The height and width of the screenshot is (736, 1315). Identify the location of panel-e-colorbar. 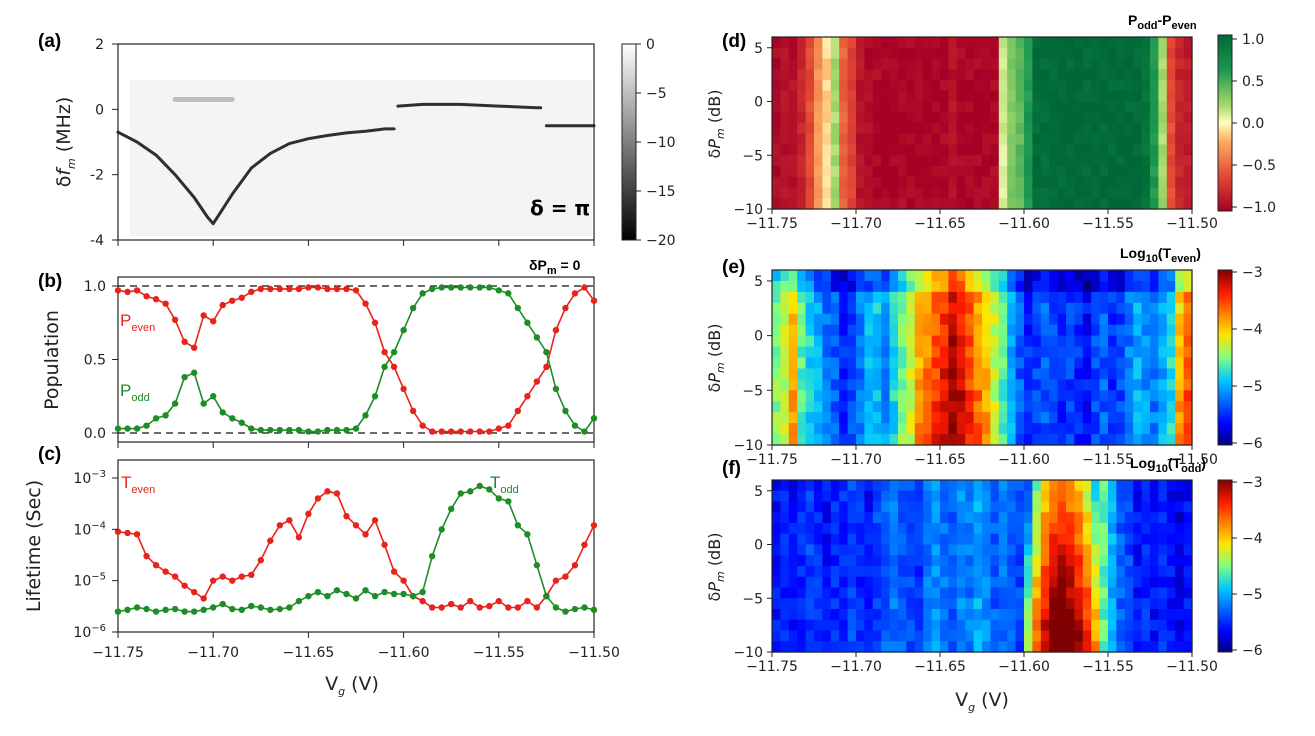
(1225, 357).